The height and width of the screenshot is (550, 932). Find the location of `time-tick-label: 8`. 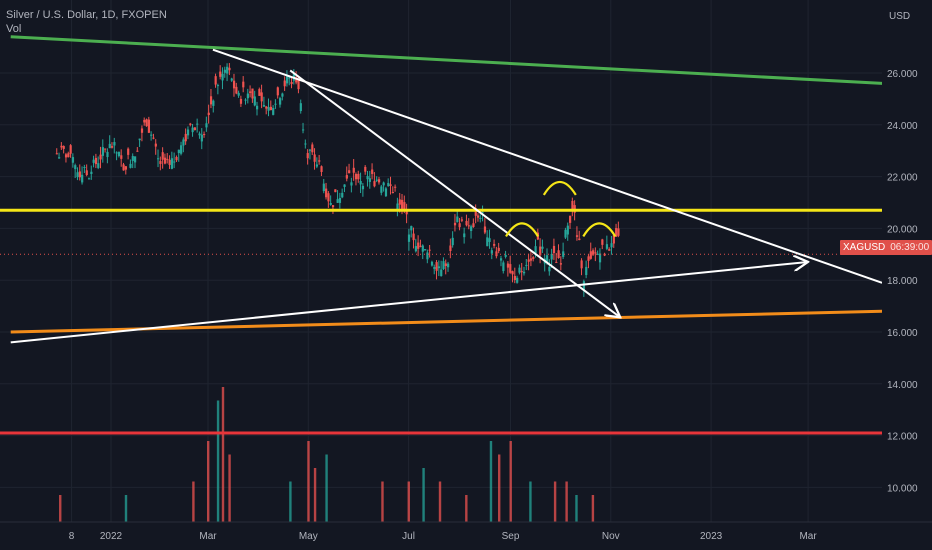

time-tick-label: 8 is located at coordinates (72, 536).